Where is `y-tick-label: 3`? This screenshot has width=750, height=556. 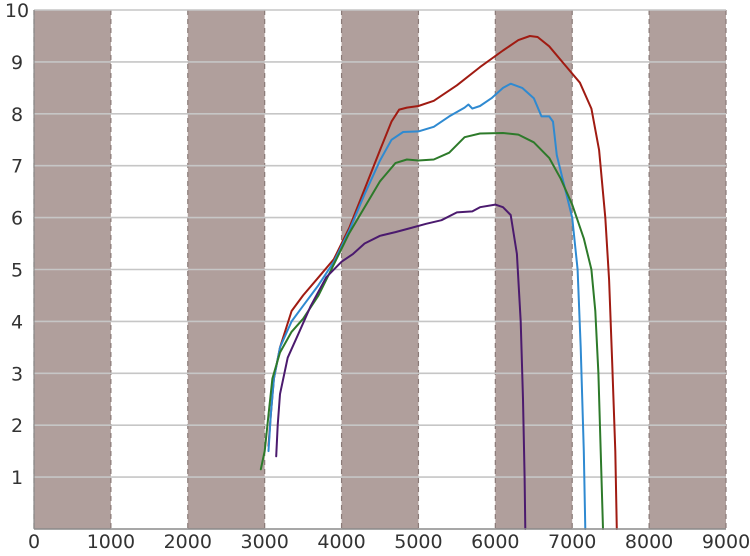
y-tick-label: 3 is located at coordinates (17, 374).